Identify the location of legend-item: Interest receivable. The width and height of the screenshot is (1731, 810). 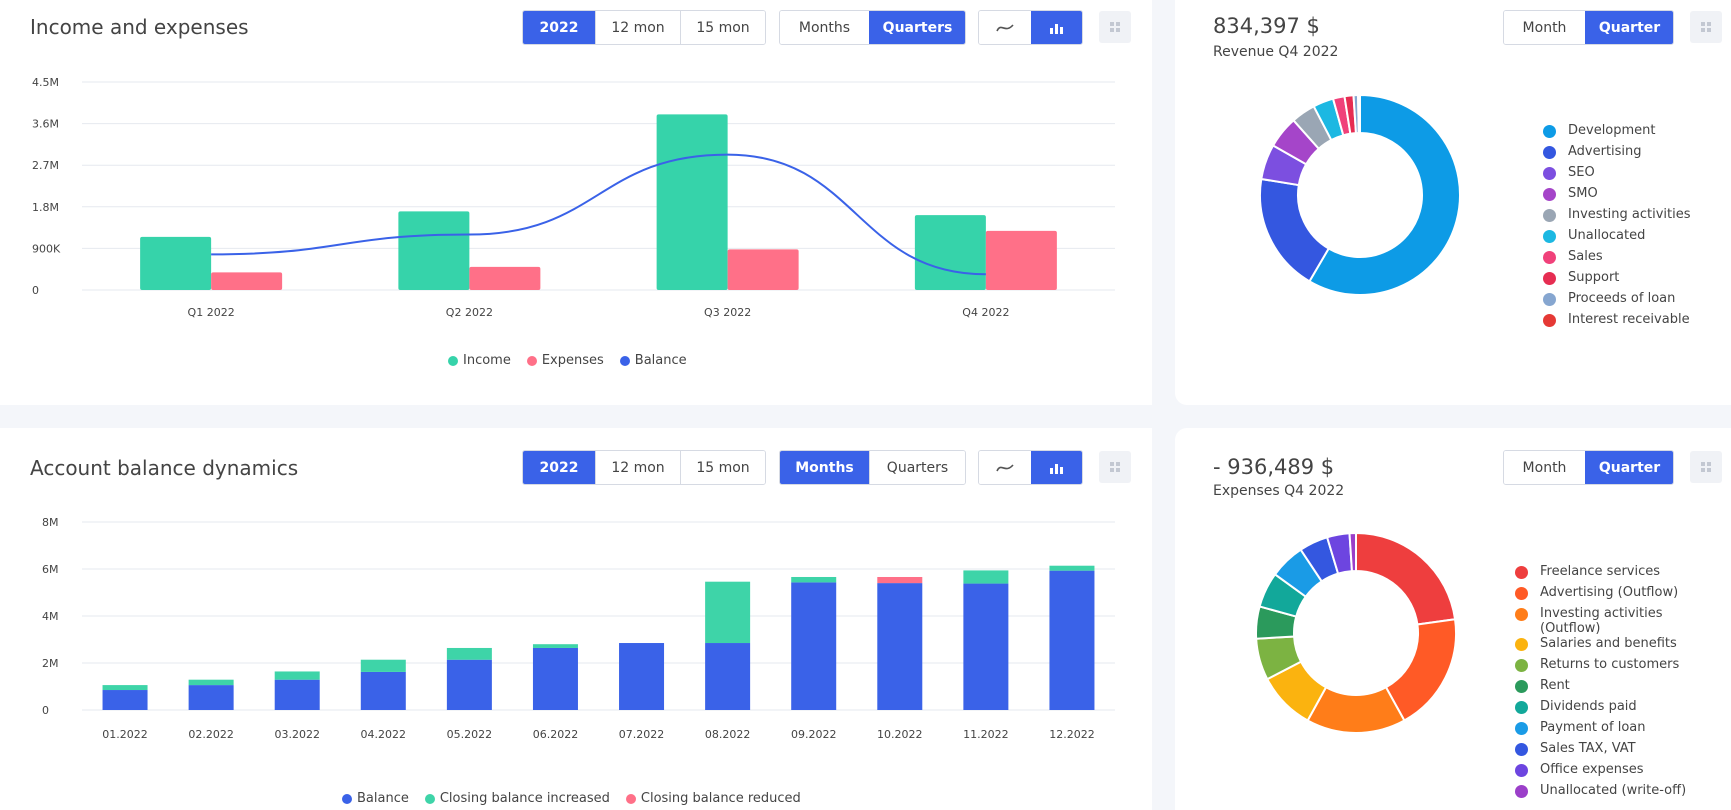
(1633, 322).